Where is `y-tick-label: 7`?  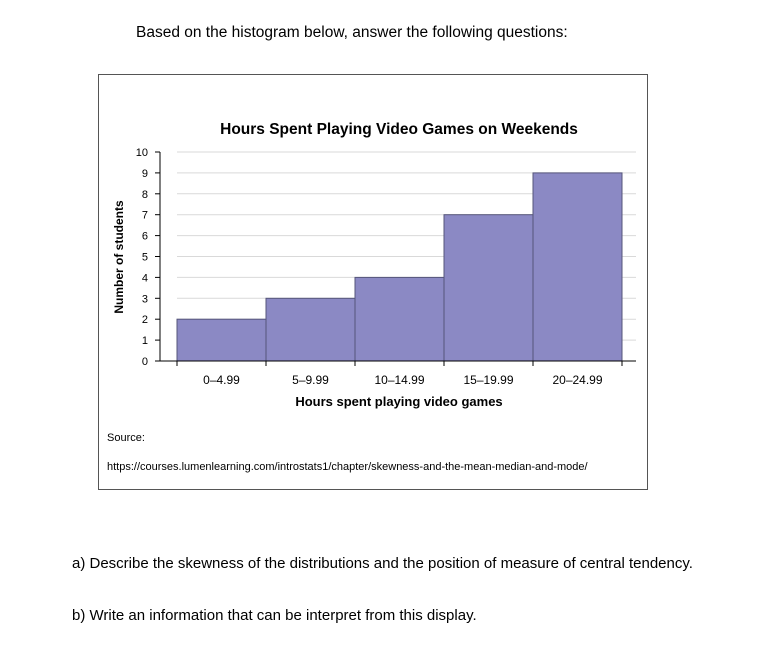 y-tick-label: 7 is located at coordinates (145, 216).